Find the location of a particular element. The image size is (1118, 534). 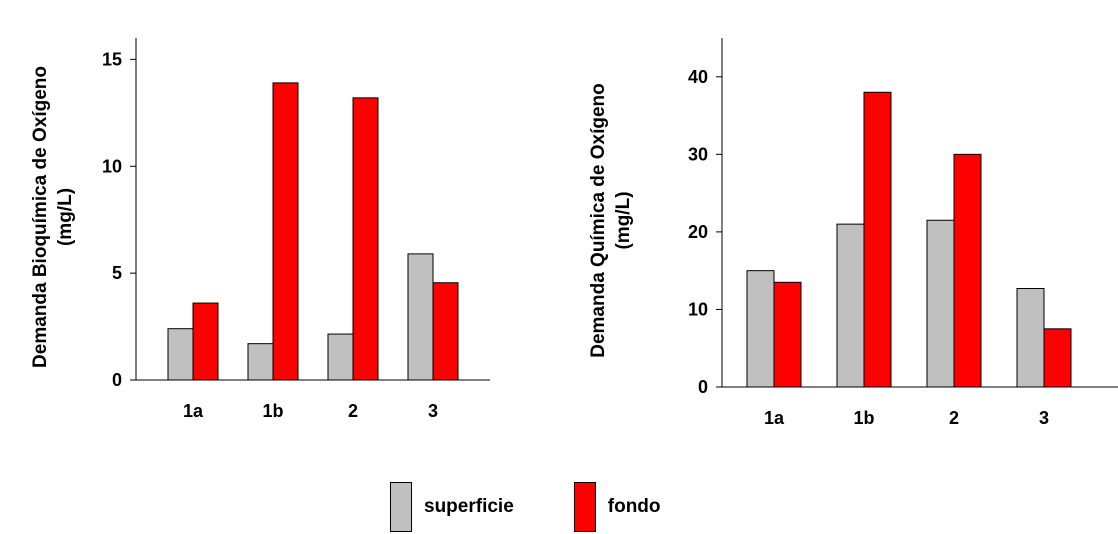

y-tick-label: 5 is located at coordinates (117, 273).